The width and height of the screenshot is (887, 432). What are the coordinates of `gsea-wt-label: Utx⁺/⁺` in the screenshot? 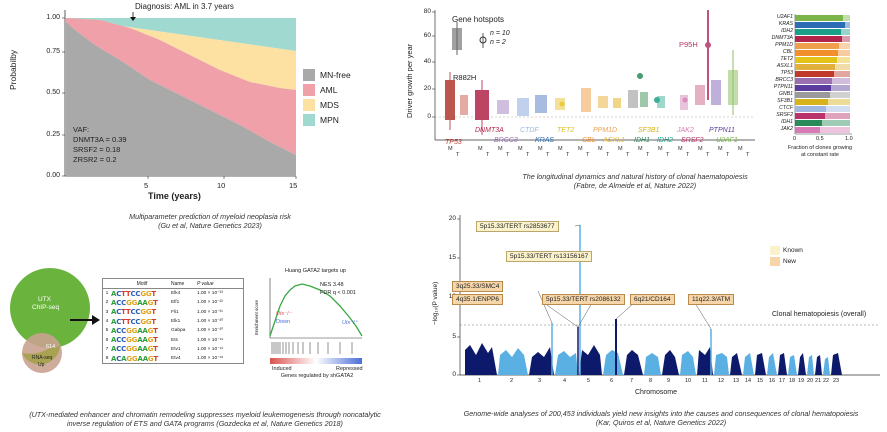 It's located at (350, 323).